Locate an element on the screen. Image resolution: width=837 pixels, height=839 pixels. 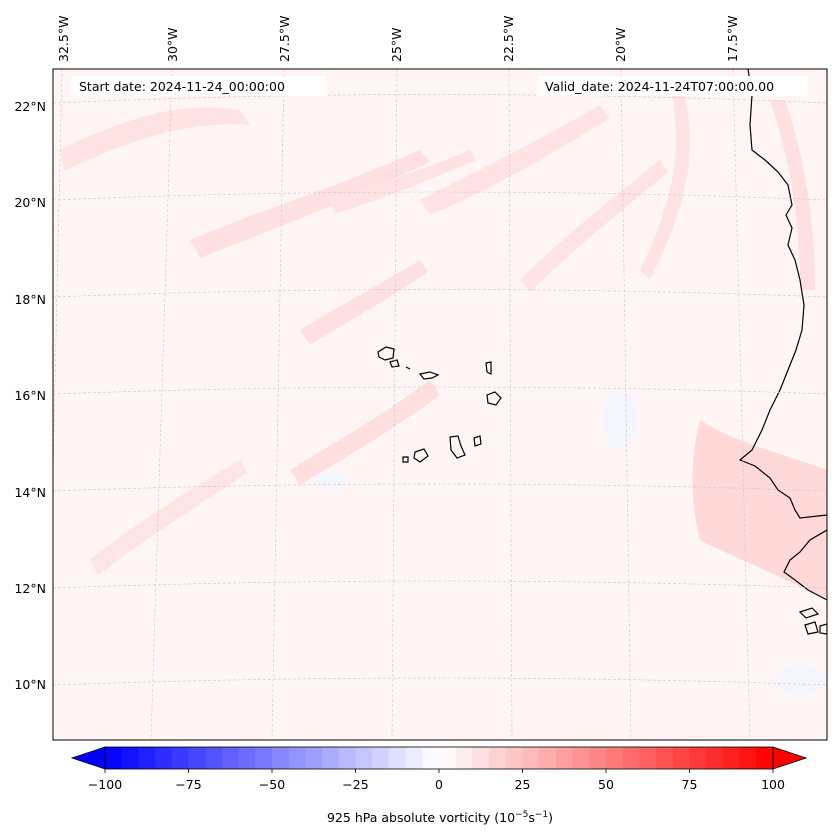
santiago-island is located at coordinates (457, 447).